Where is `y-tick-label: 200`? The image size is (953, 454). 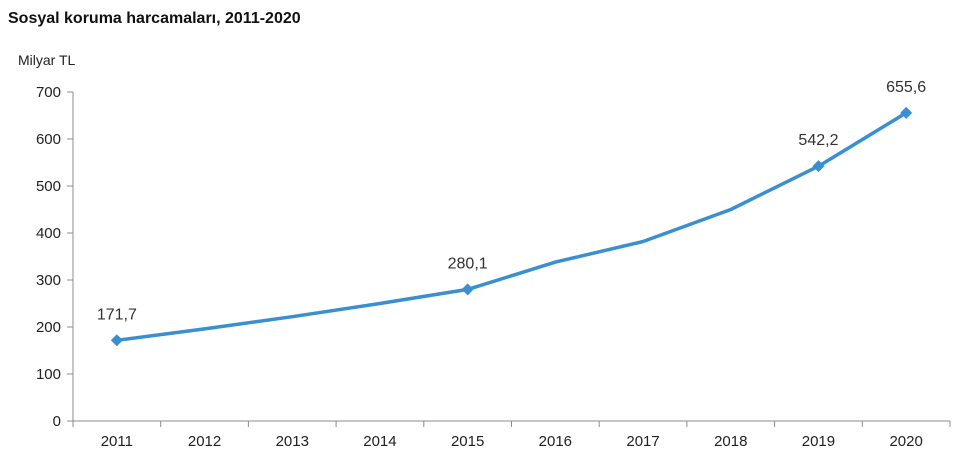
y-tick-label: 200 is located at coordinates (48, 327).